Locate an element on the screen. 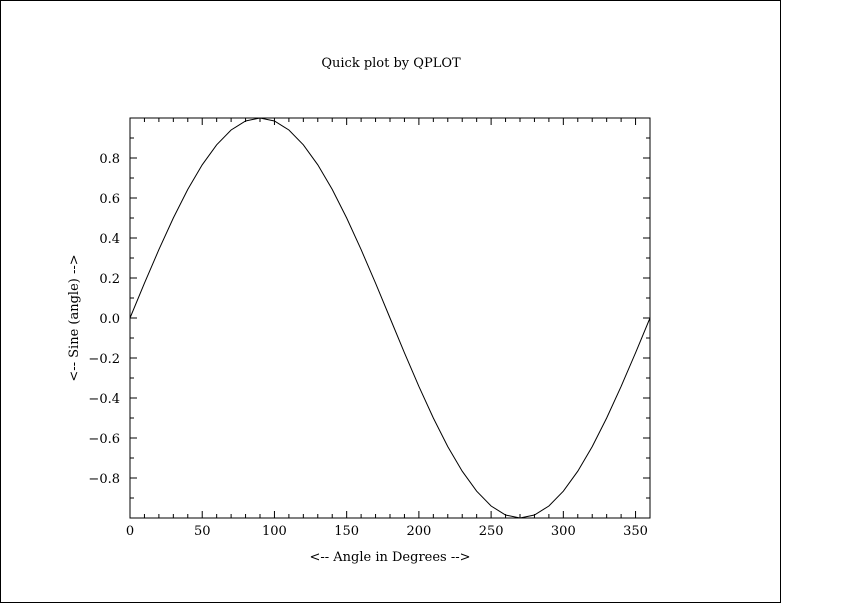 This screenshot has height=607, width=853. y-axis-label: <-- Sine (angle) --> is located at coordinates (74, 317).